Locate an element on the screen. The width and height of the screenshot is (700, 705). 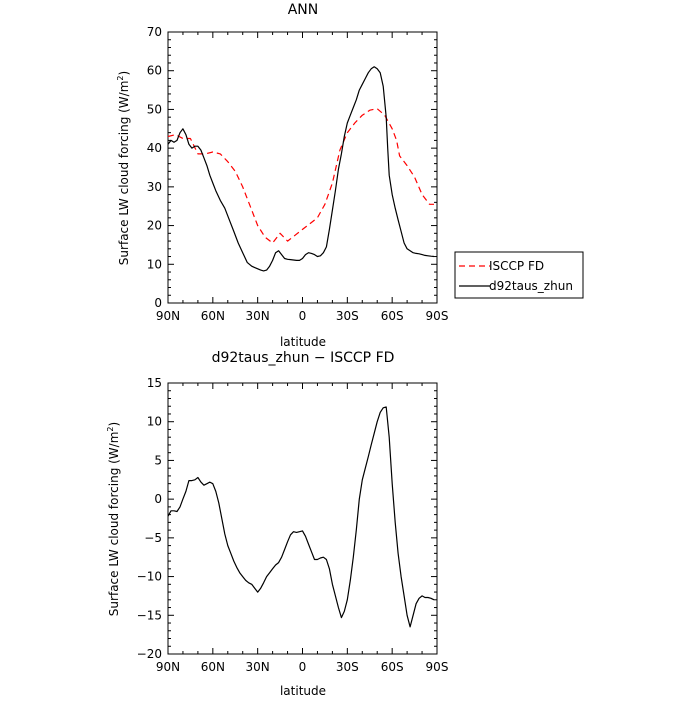
top-y-tick-label: 70 is located at coordinates (154, 32).